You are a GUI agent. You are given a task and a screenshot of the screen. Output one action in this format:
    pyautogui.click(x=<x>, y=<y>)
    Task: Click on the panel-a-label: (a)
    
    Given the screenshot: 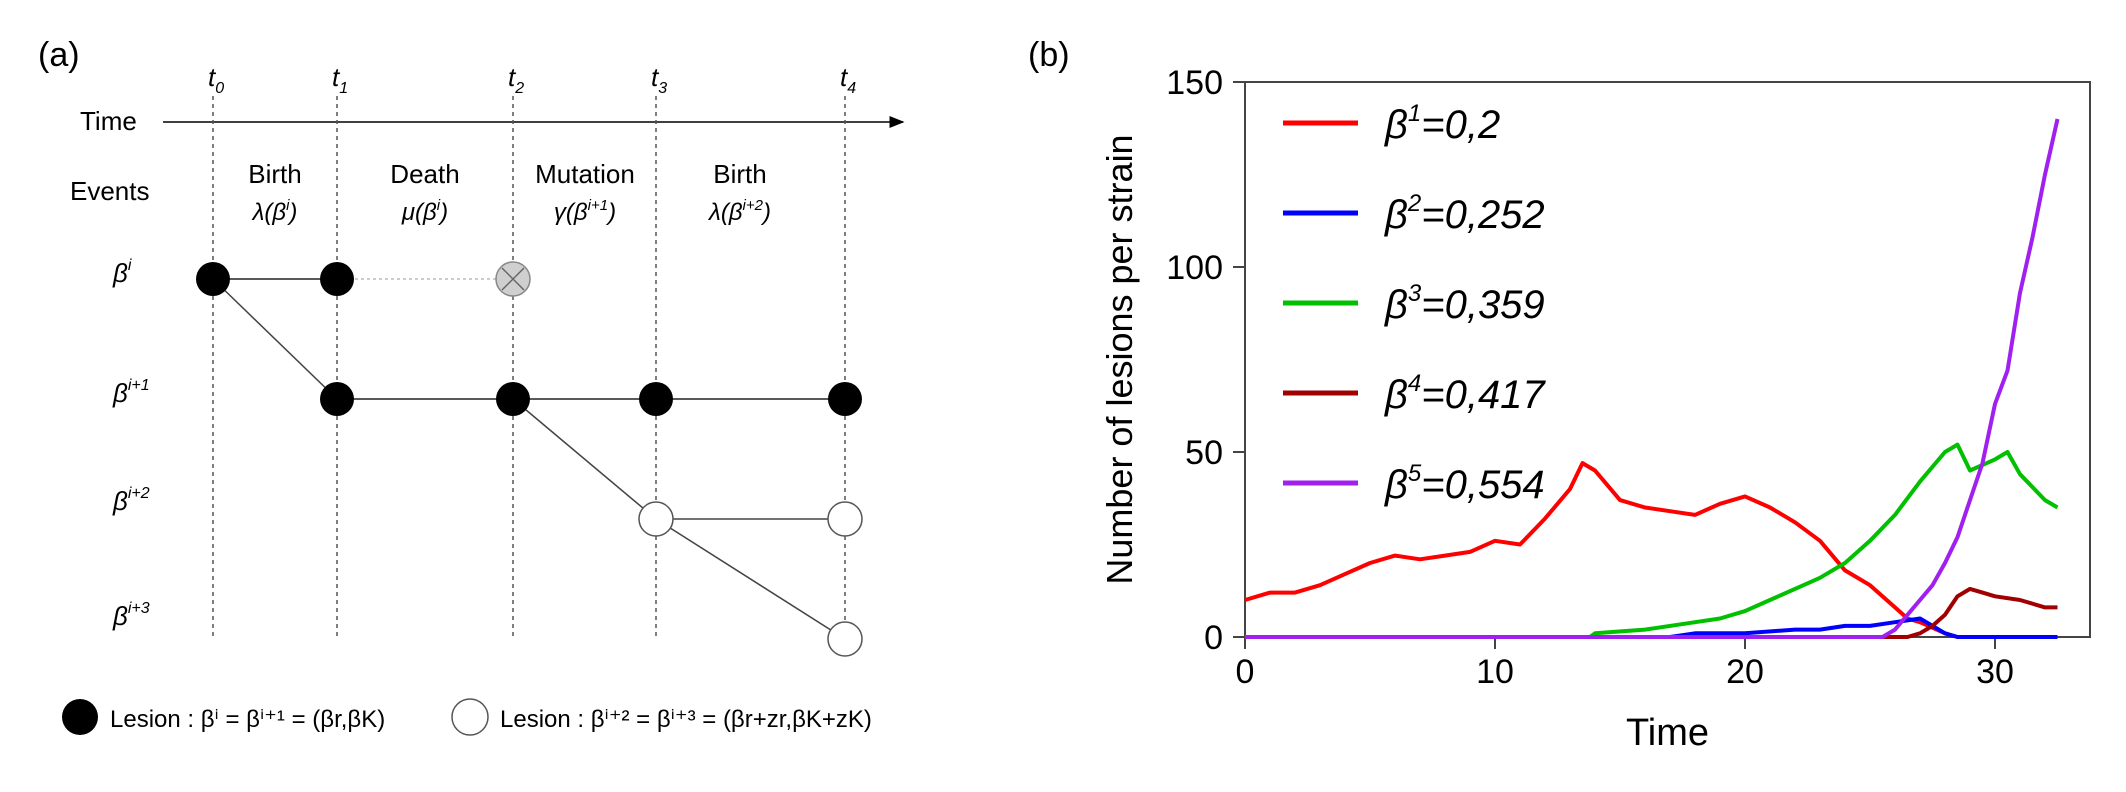 What is the action you would take?
    pyautogui.click(x=59, y=55)
    